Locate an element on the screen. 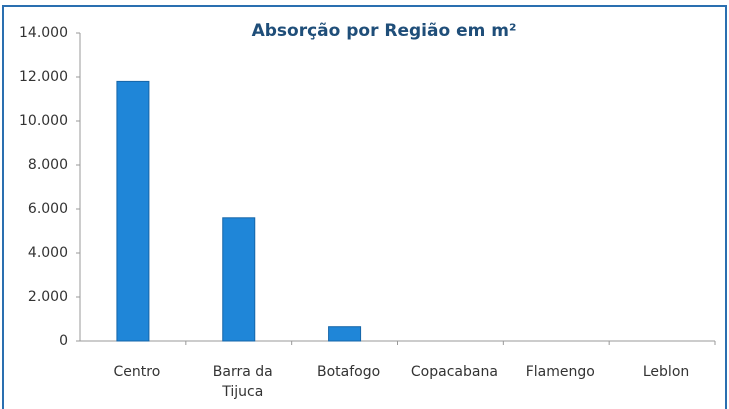  chart-title: Absorção por Região em m² is located at coordinates (384, 31).